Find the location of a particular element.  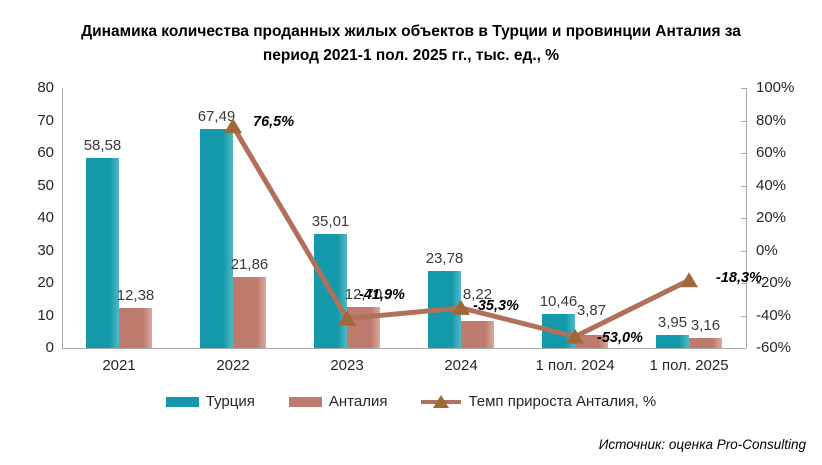

category-label: 2024 is located at coordinates (461, 365).